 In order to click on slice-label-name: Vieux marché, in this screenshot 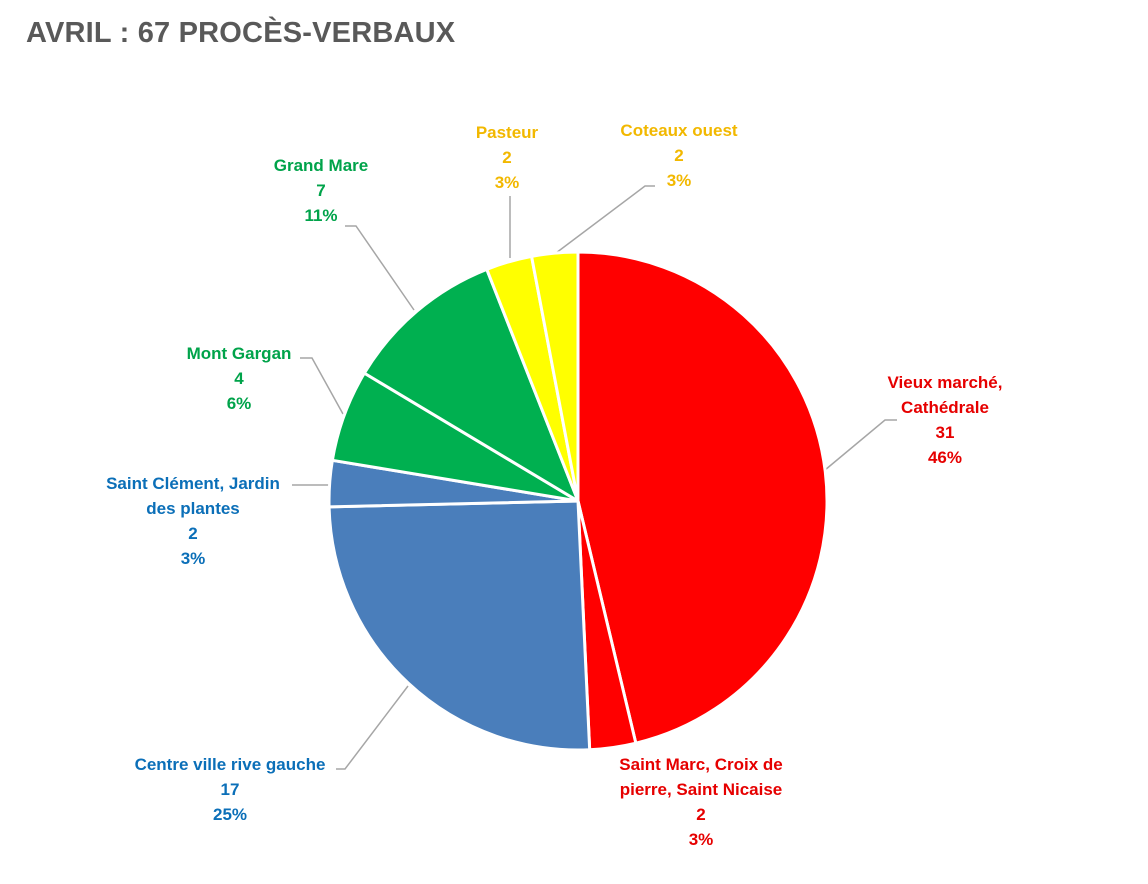, I will do `click(945, 382)`.